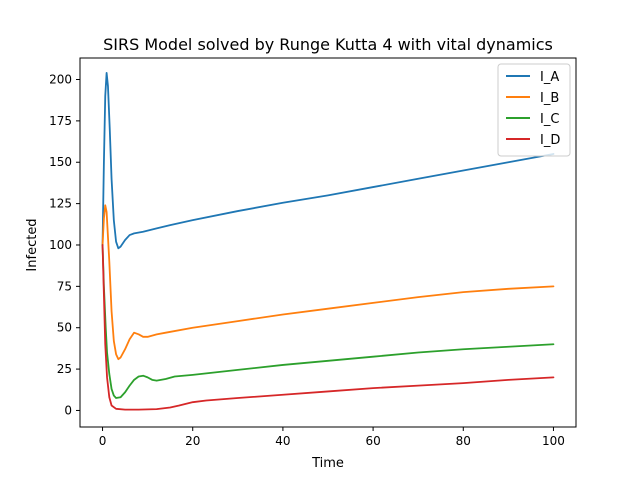 Image resolution: width=640 pixels, height=484 pixels. Describe the element at coordinates (60, 80) in the screenshot. I see `y-tick-label: 200` at that location.